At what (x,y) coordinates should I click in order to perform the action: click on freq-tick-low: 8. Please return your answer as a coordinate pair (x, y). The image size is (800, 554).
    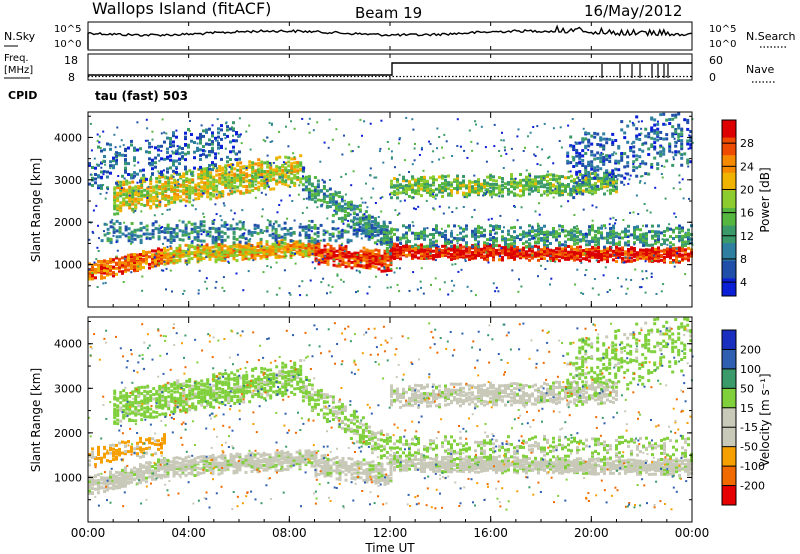
    Looking at the image, I should click on (71, 77).